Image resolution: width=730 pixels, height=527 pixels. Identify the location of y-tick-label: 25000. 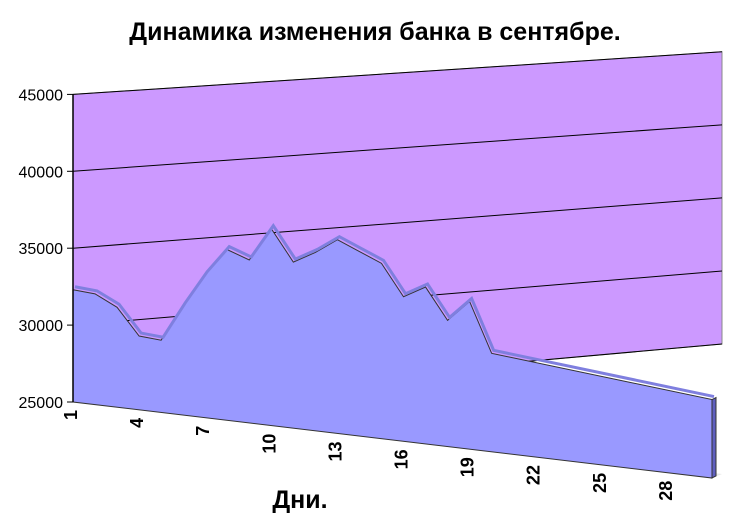
(41, 403).